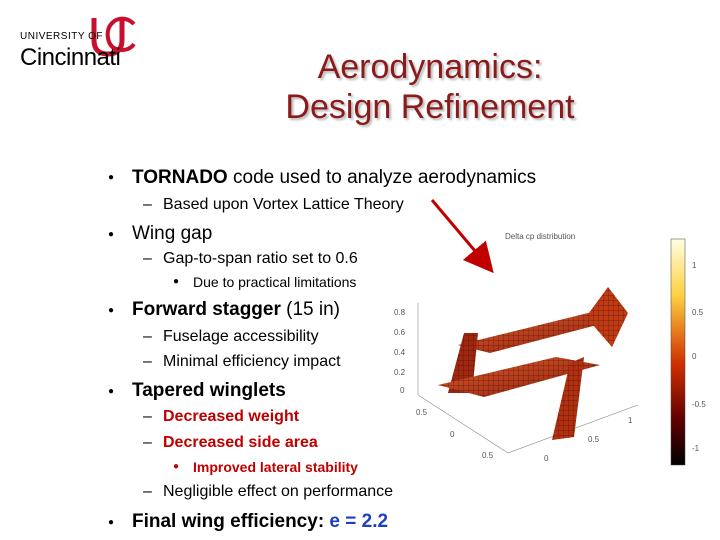  I want to click on y-tick: 0, so click(546, 458).